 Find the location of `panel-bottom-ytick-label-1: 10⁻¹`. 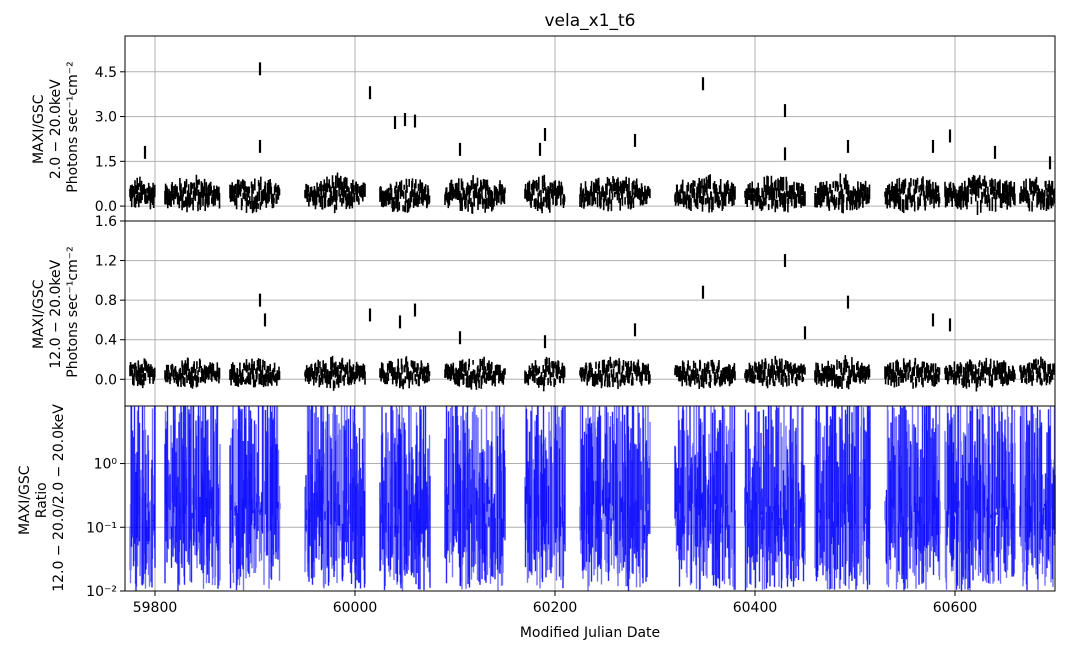

panel-bottom-ytick-label-1: 10⁻¹ is located at coordinates (101, 528).